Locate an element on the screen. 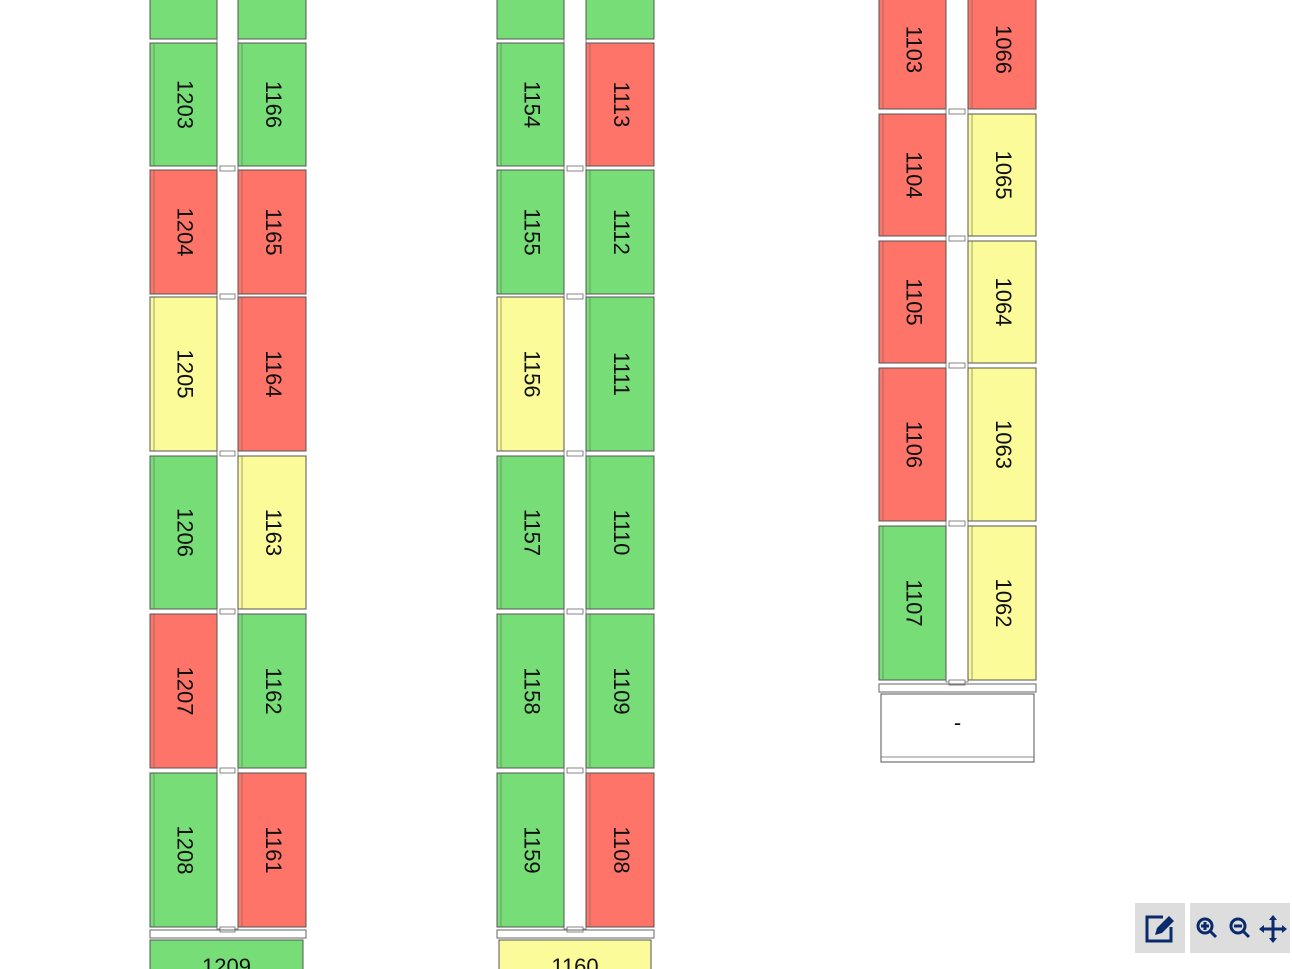  unit-label: 1066 is located at coordinates (1003, 49).